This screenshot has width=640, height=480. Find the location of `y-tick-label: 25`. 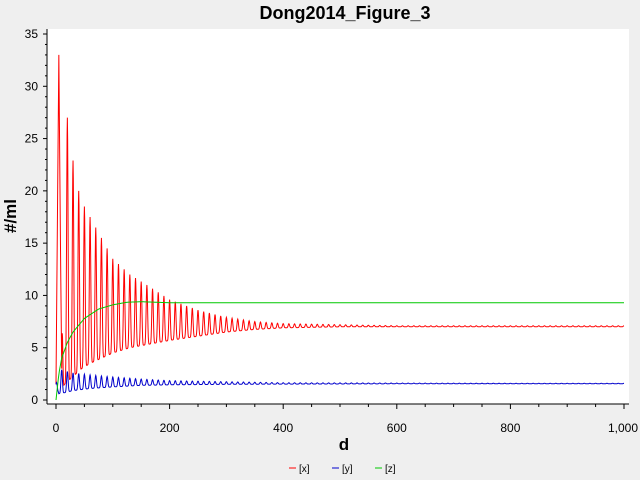

y-tick-label: 25 is located at coordinates (32, 139).